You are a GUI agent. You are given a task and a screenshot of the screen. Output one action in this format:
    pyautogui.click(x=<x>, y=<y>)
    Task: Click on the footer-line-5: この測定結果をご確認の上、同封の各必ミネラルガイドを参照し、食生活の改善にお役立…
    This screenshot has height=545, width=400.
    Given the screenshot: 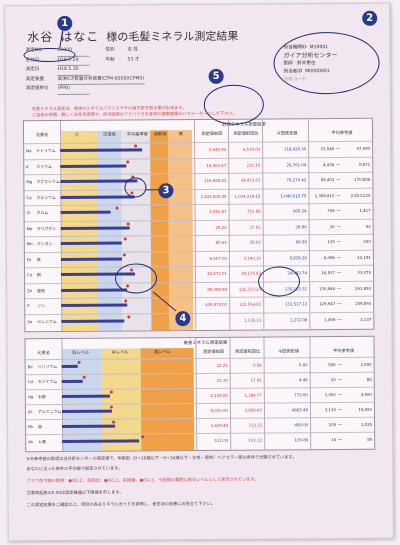 What is the action you would take?
    pyautogui.click(x=120, y=504)
    